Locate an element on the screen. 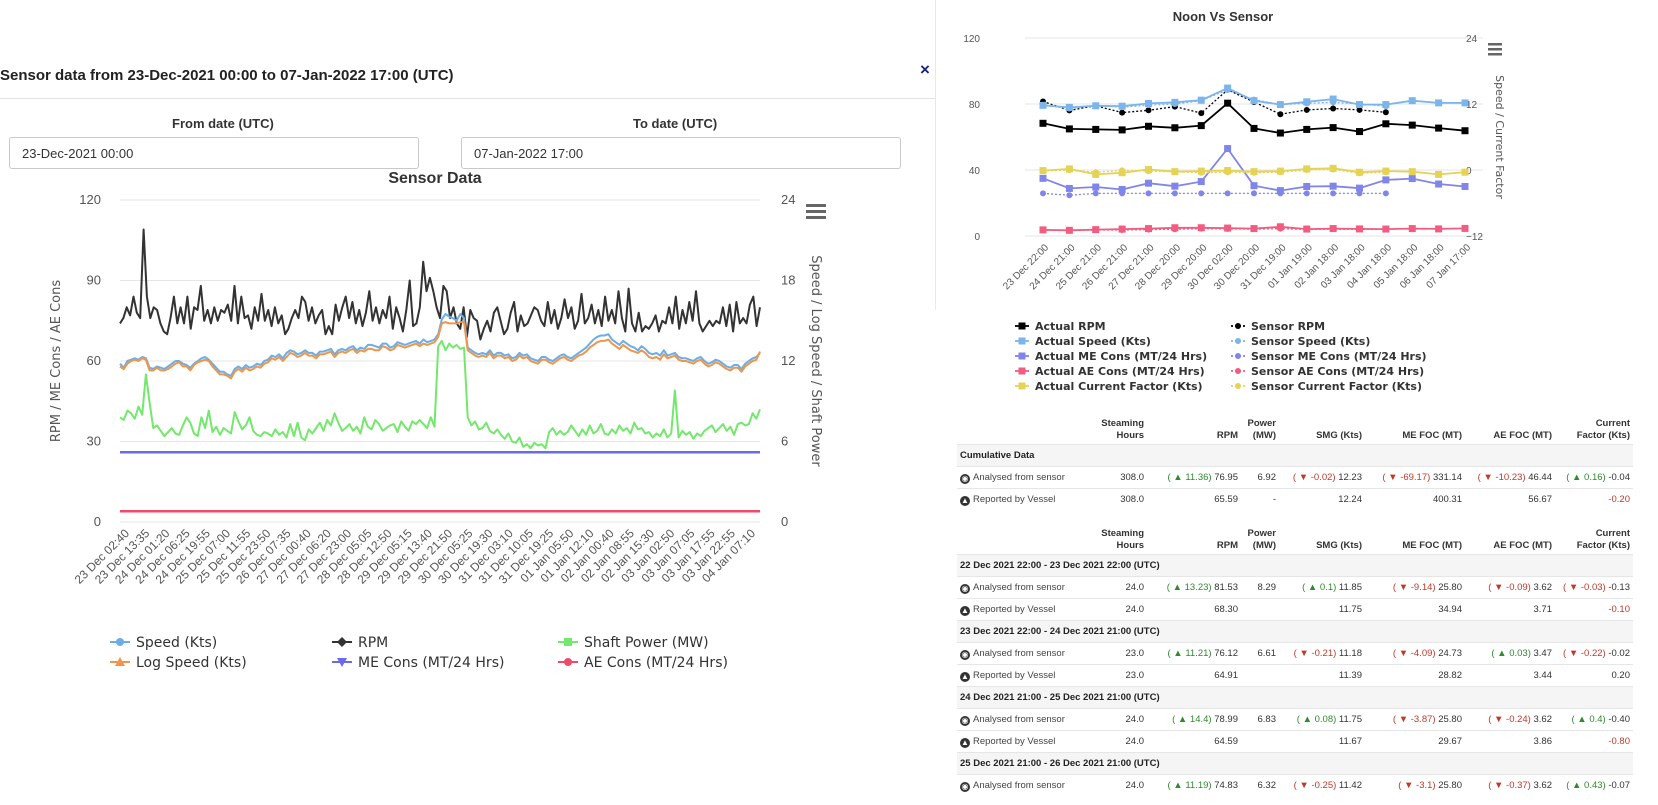 The image size is (1658, 805). table-cell: ( ▼ -9.14) 25.80 is located at coordinates (1415, 587).